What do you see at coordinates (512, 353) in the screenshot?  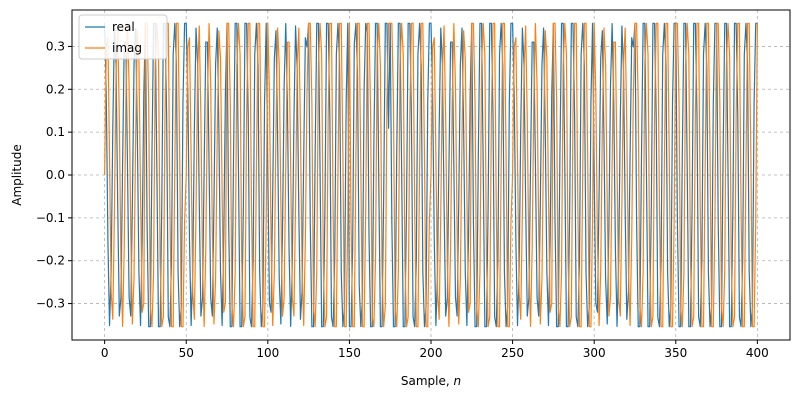 I see `x-tick-label: 250` at bounding box center [512, 353].